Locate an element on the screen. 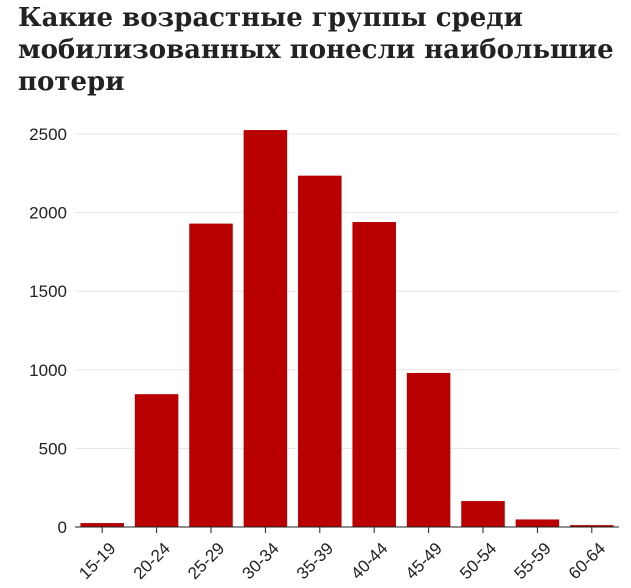  y-tick-label: 500 is located at coordinates (53, 448).